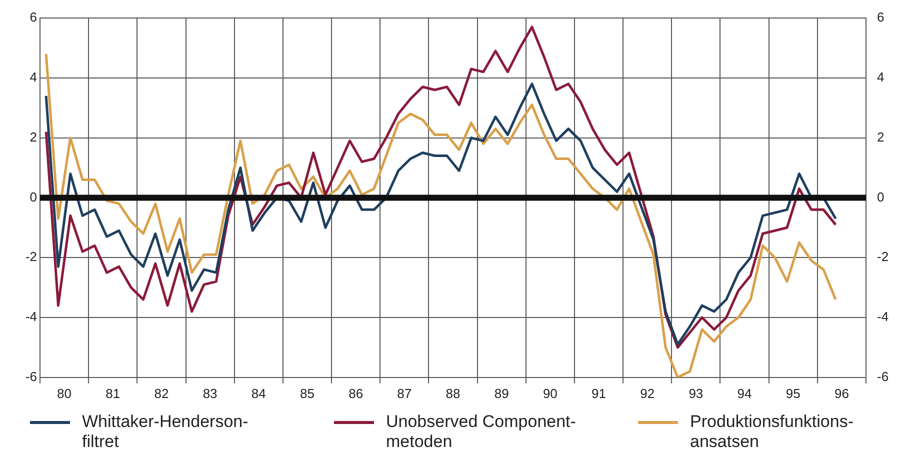 Image resolution: width=898 pixels, height=463 pixels. I want to click on x-tick-label: 90, so click(550, 393).